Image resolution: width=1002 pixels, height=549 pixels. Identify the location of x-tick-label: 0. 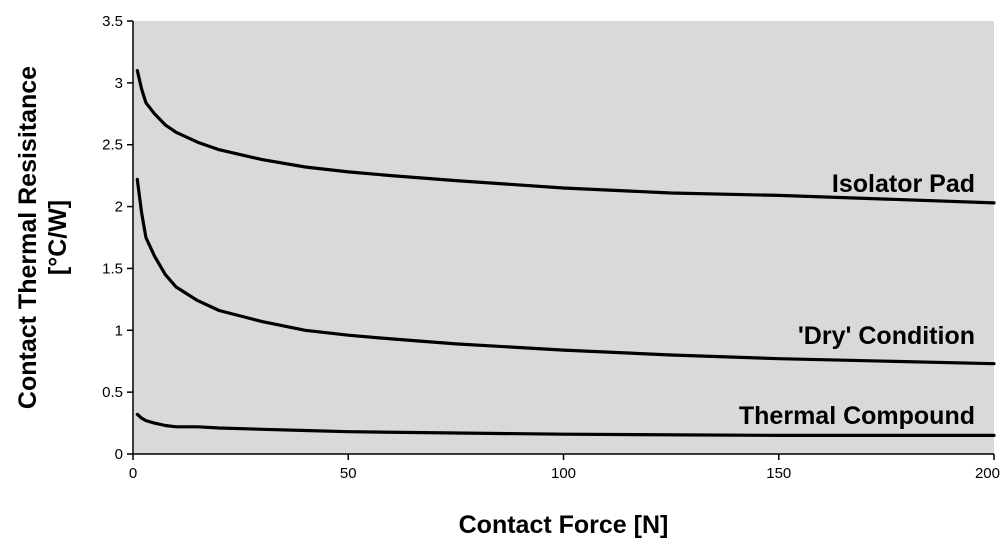
(133, 473).